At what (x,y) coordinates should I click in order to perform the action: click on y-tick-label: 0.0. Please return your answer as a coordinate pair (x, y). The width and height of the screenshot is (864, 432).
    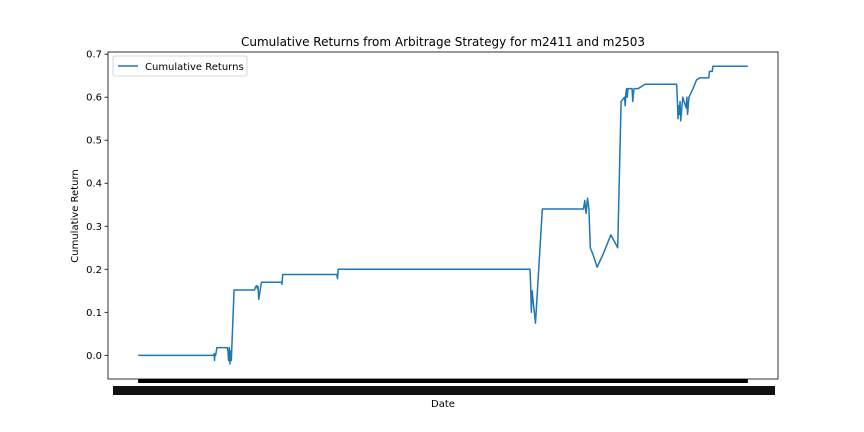
    Looking at the image, I should click on (94, 356).